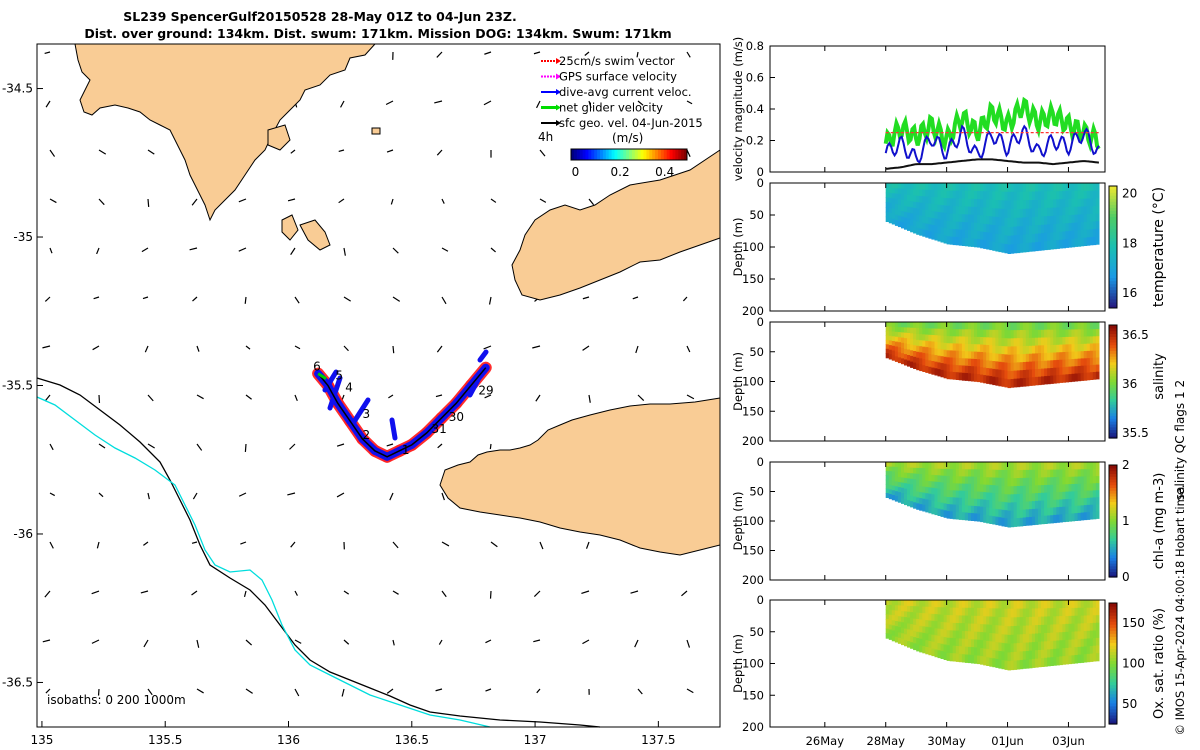 The image size is (1200, 750). I want to click on day-label: 29, so click(485, 390).